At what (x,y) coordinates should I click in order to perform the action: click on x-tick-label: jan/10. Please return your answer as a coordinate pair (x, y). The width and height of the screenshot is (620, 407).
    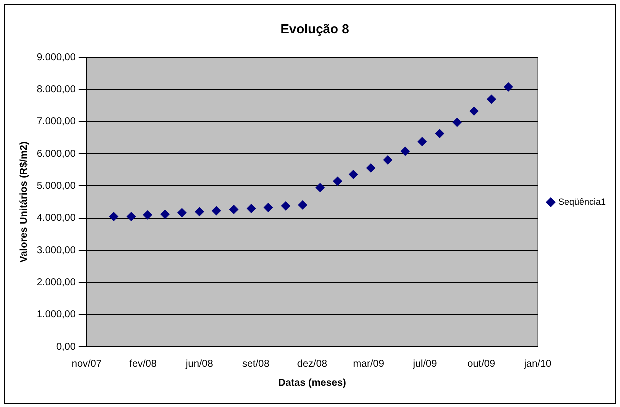
    Looking at the image, I should click on (537, 364).